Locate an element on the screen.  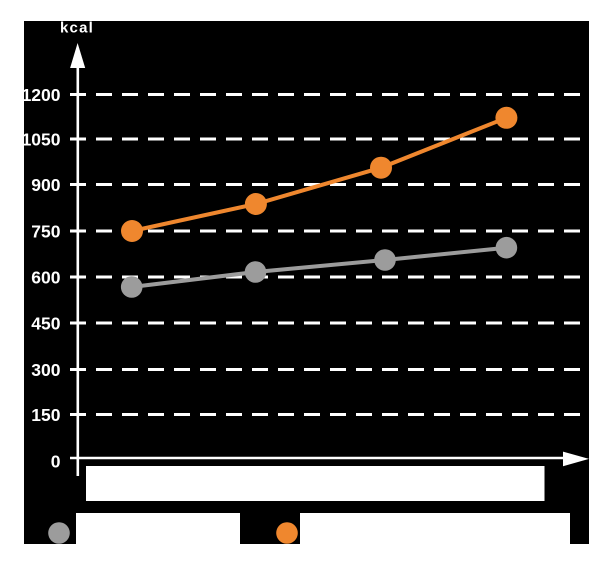
svg-text: 0 is located at coordinates (56, 461).